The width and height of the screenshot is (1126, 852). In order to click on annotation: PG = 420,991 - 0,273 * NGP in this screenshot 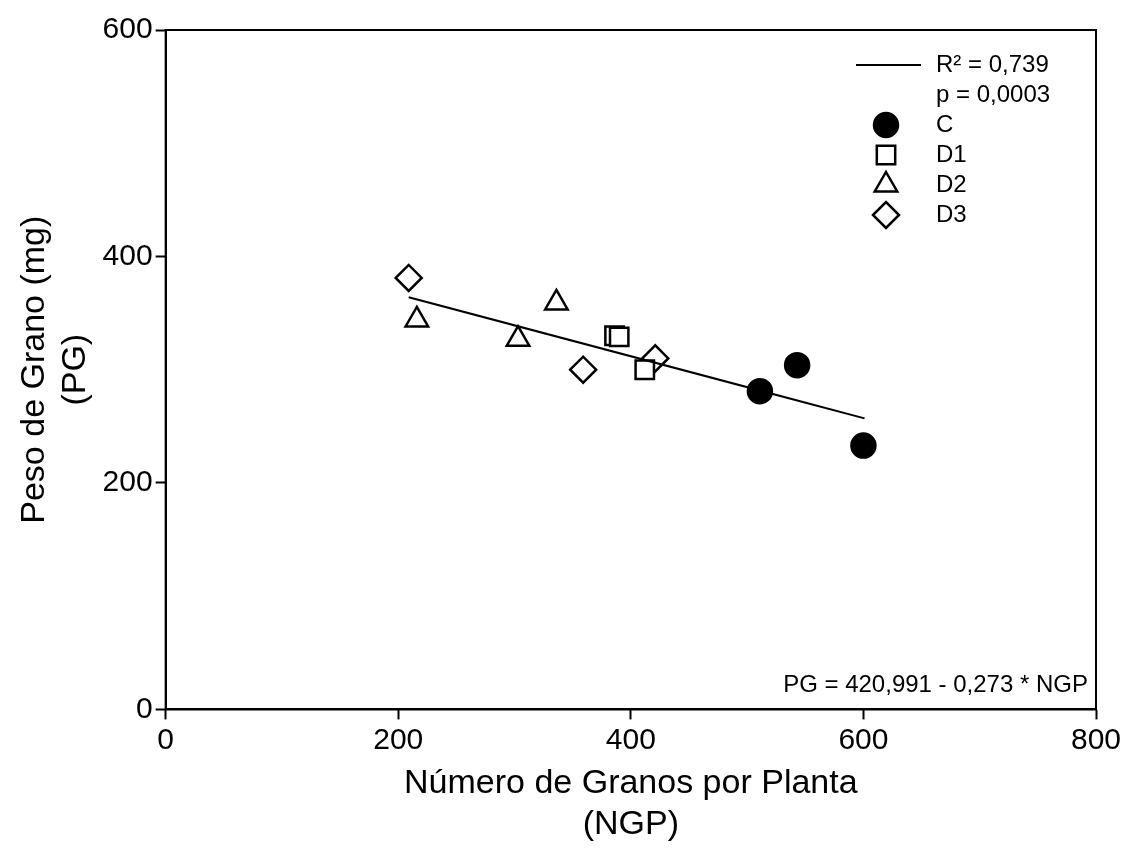, I will do `click(935, 684)`.